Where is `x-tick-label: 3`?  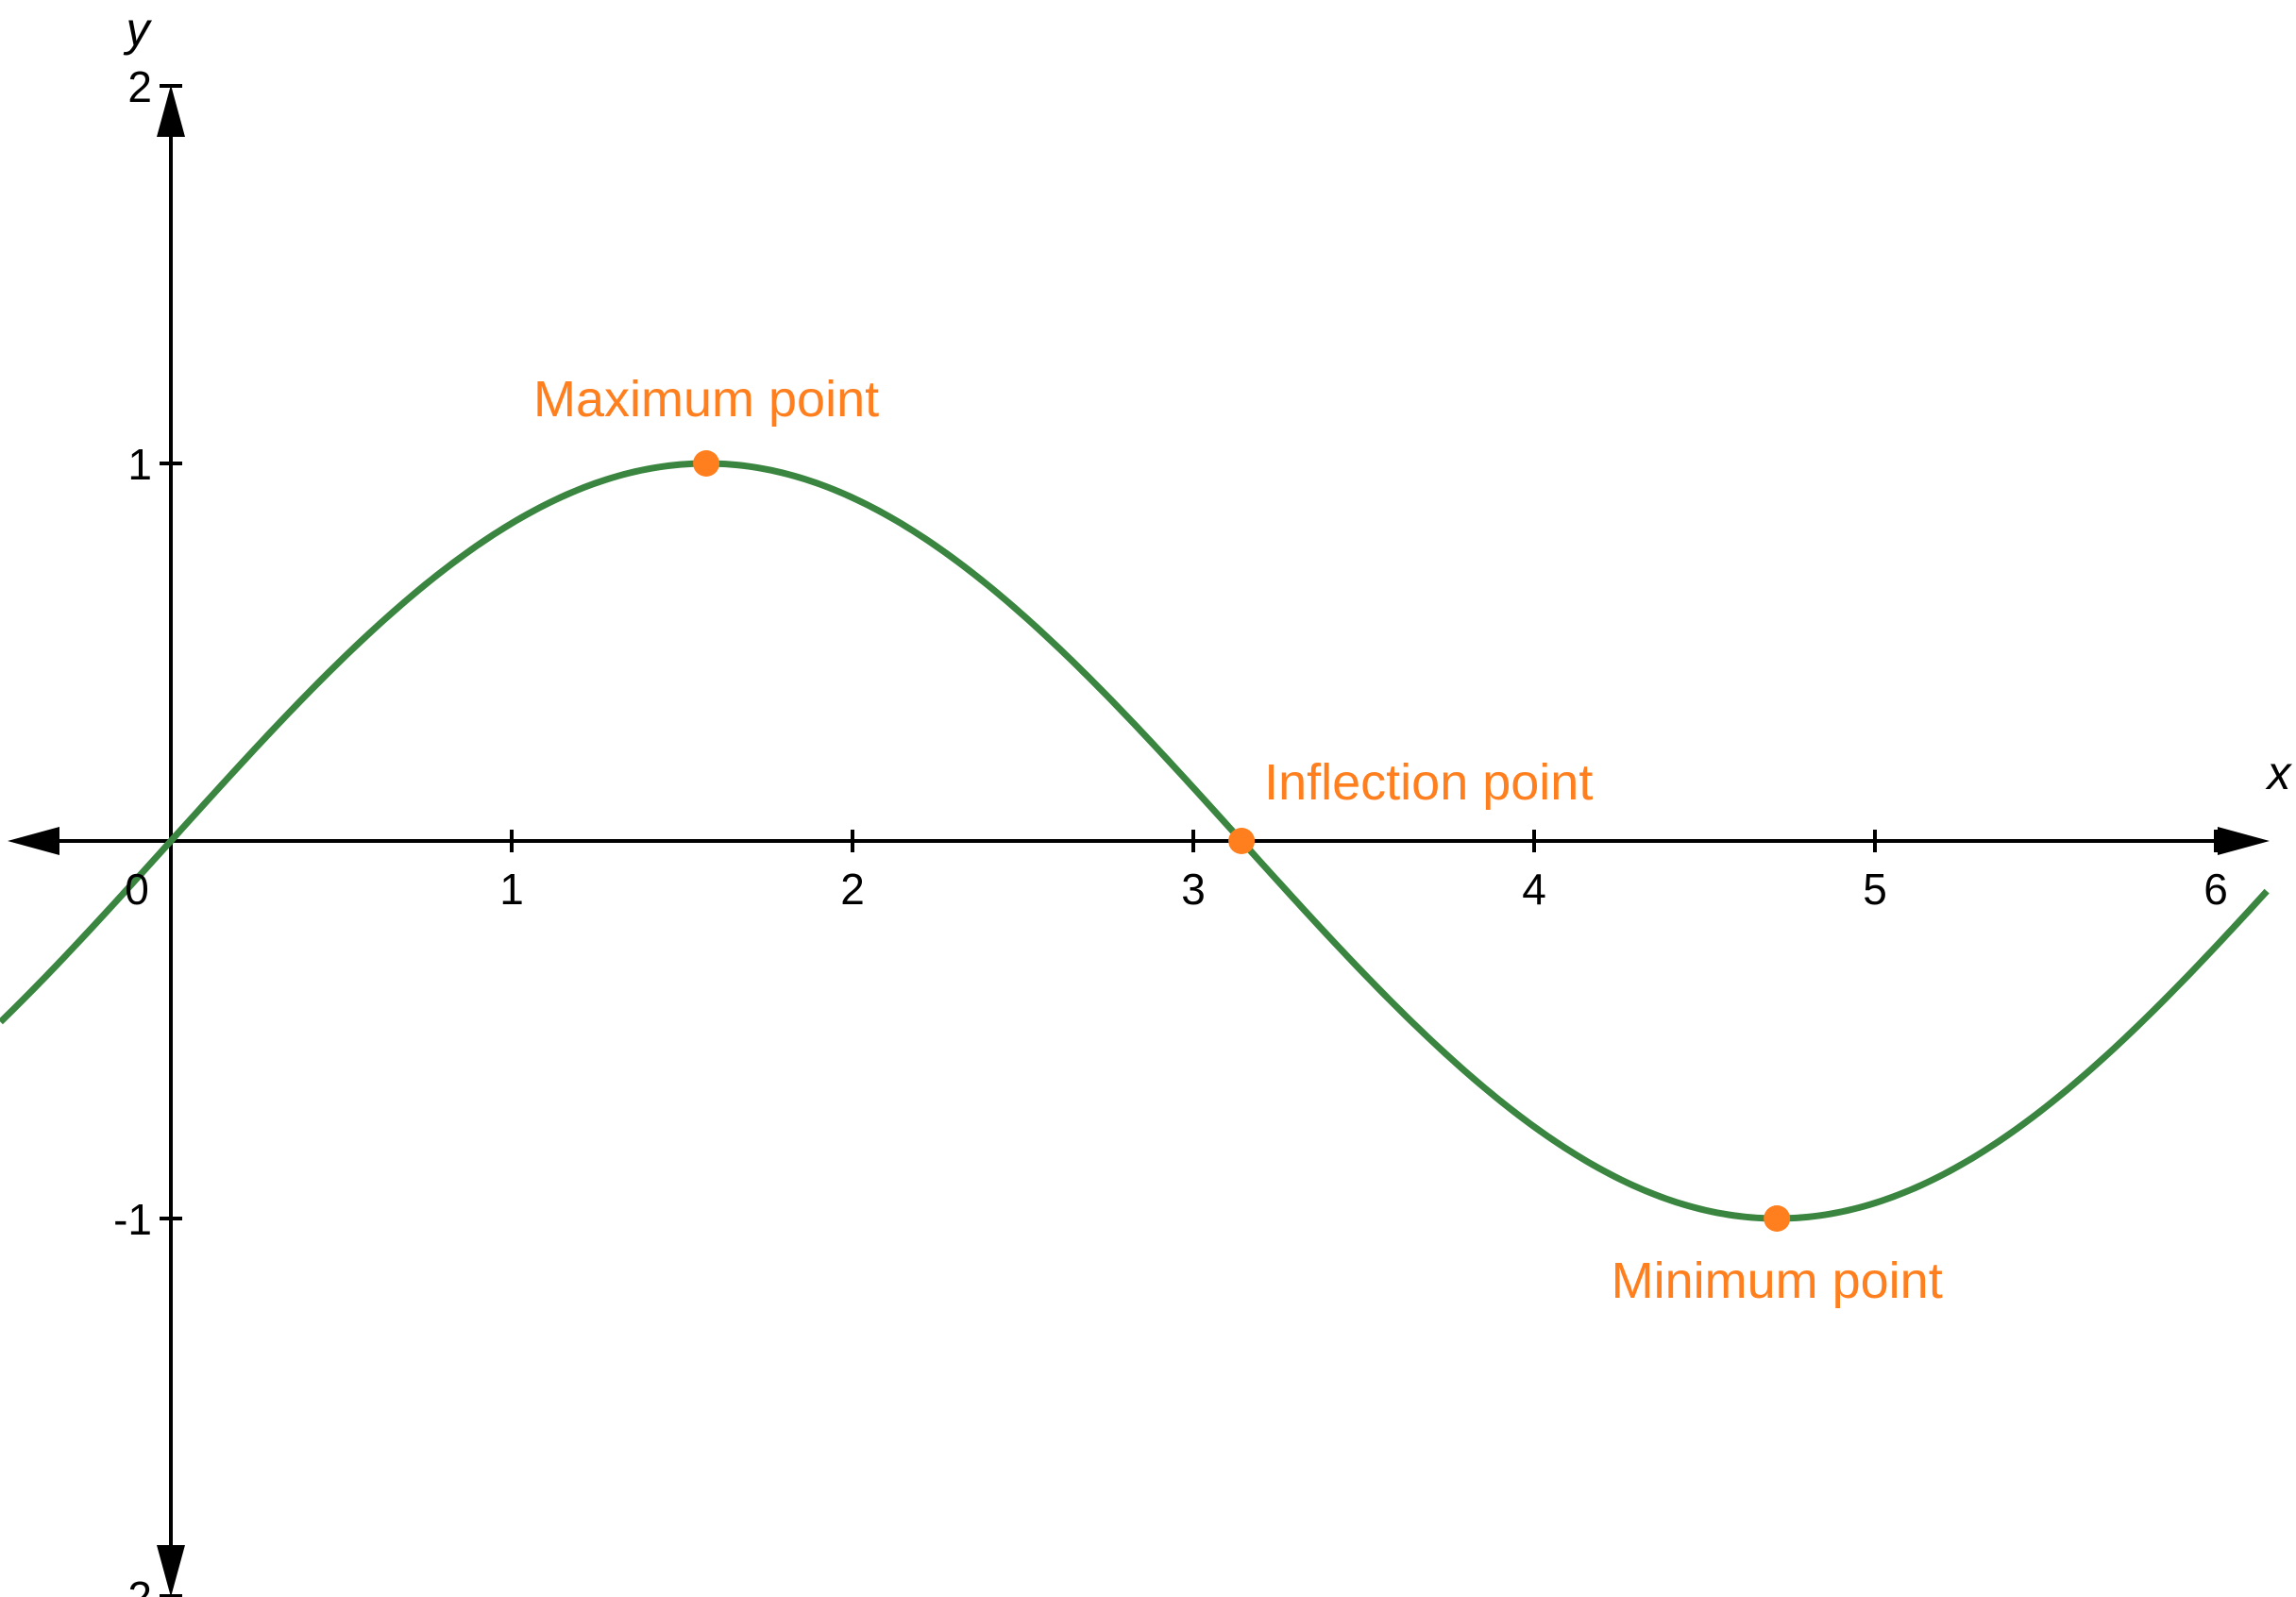
x-tick-label: 3 is located at coordinates (1193, 889).